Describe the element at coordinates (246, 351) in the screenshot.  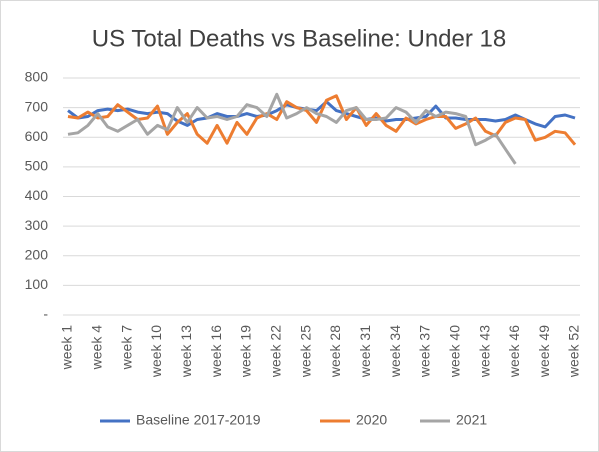
I see `x-tick-label: week 19` at that location.